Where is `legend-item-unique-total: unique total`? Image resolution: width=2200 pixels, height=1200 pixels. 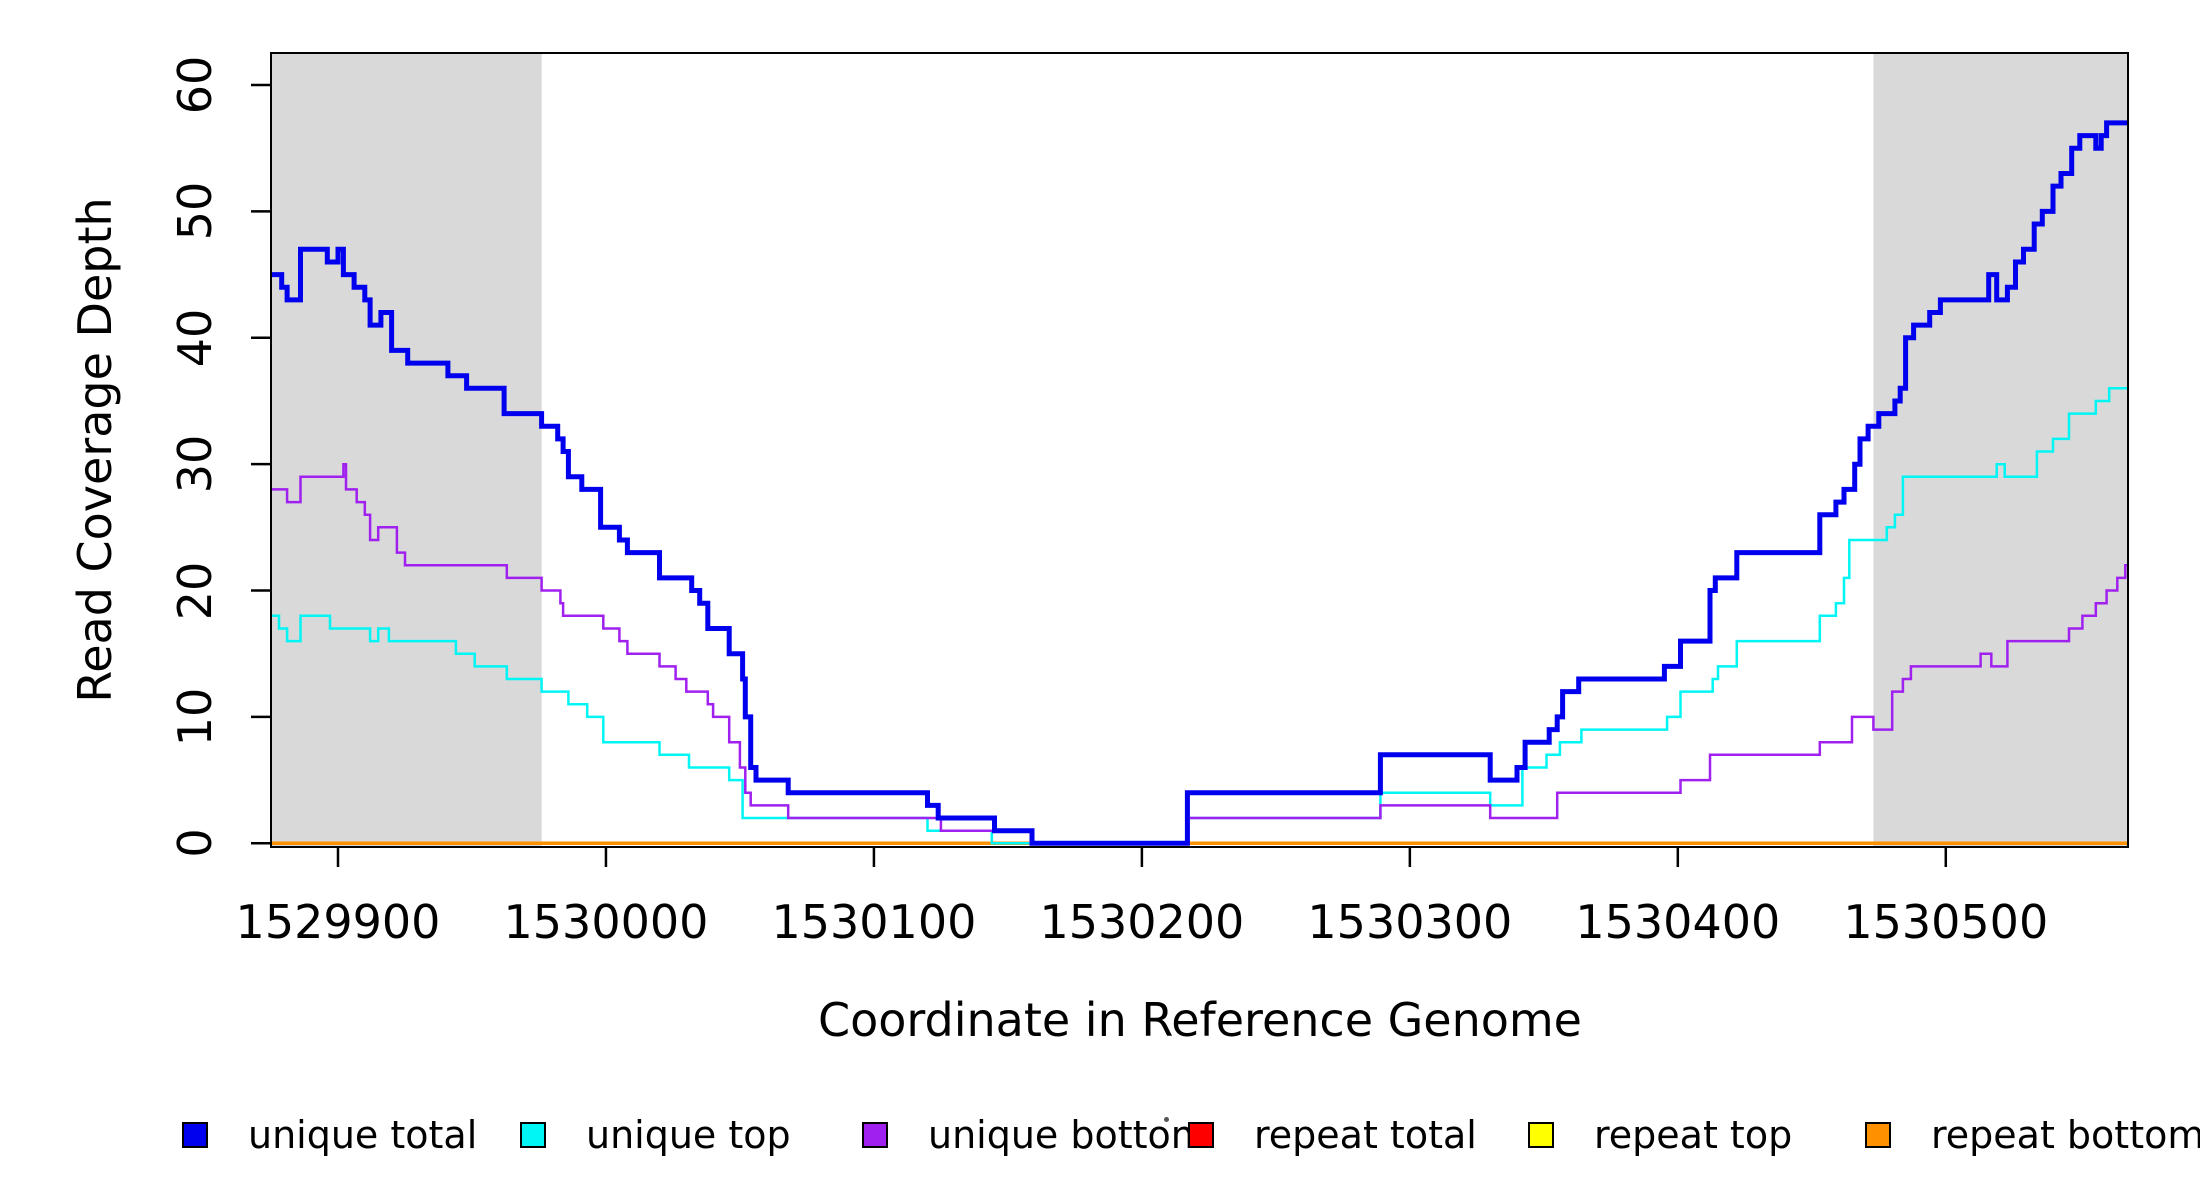
legend-item-unique-total: unique total is located at coordinates (329, 1135).